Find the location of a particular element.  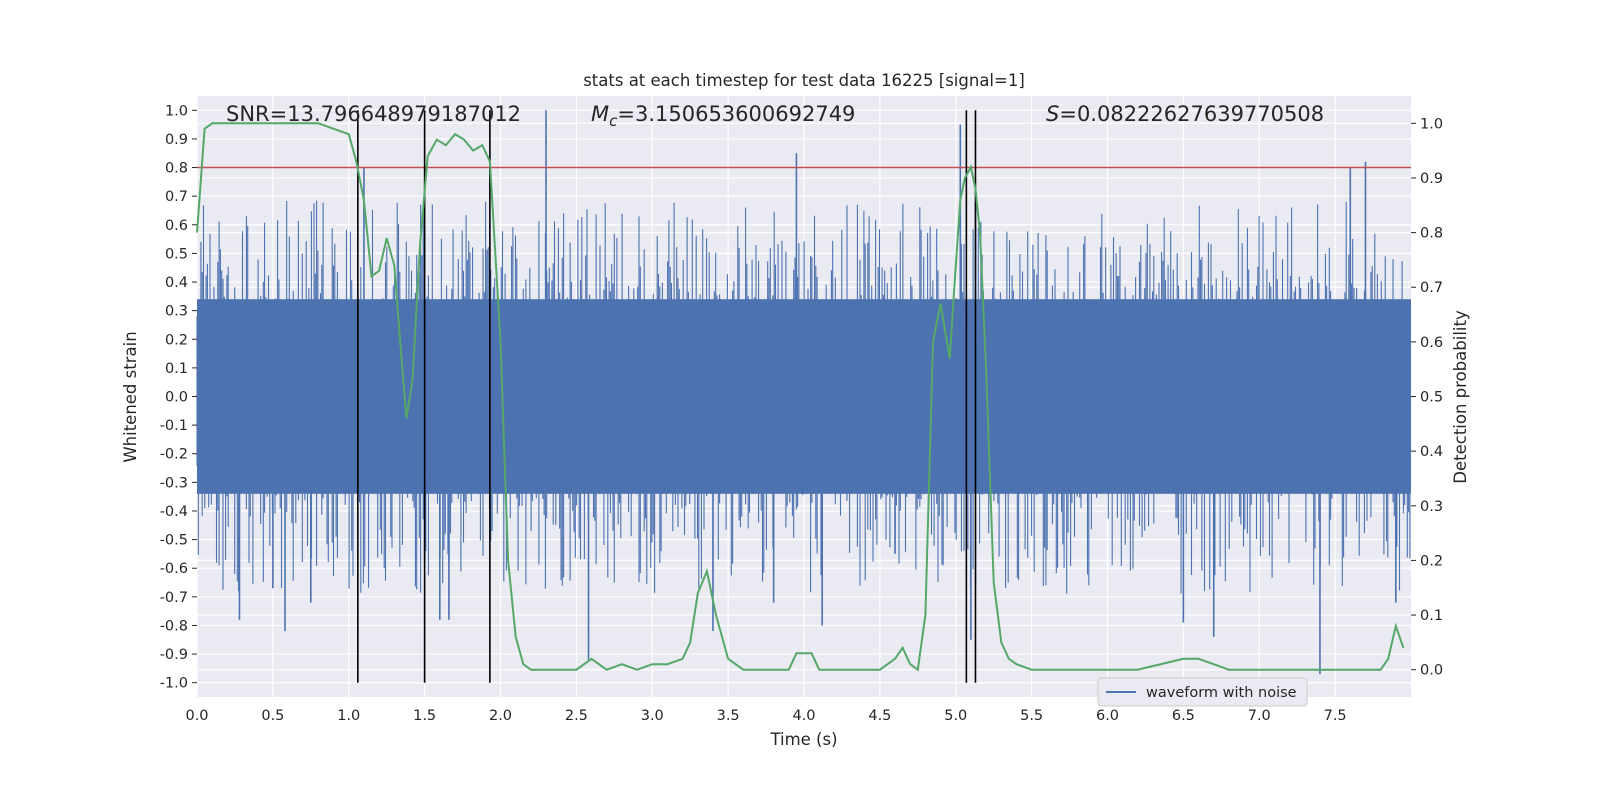

legend-box is located at coordinates (1202, 692).